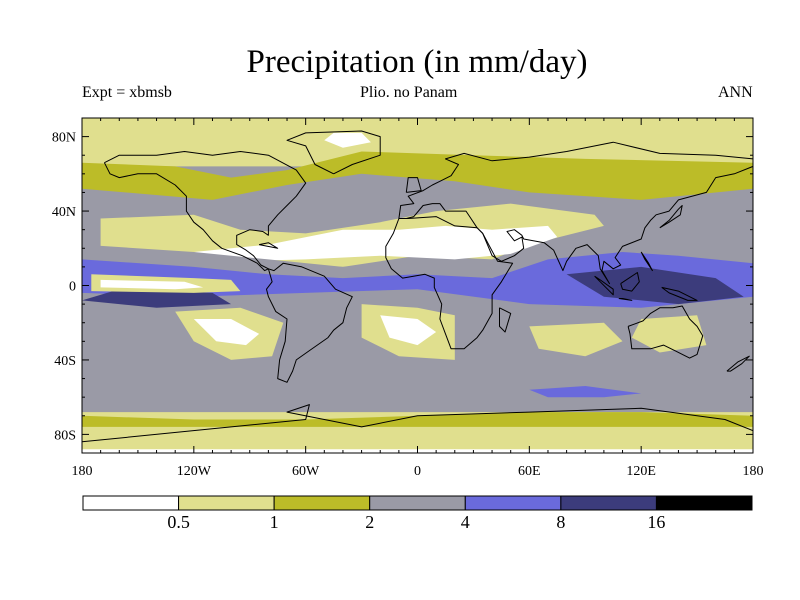 This screenshot has height=600, width=800. I want to click on colorbar-label-0: 0.5, so click(178, 522).